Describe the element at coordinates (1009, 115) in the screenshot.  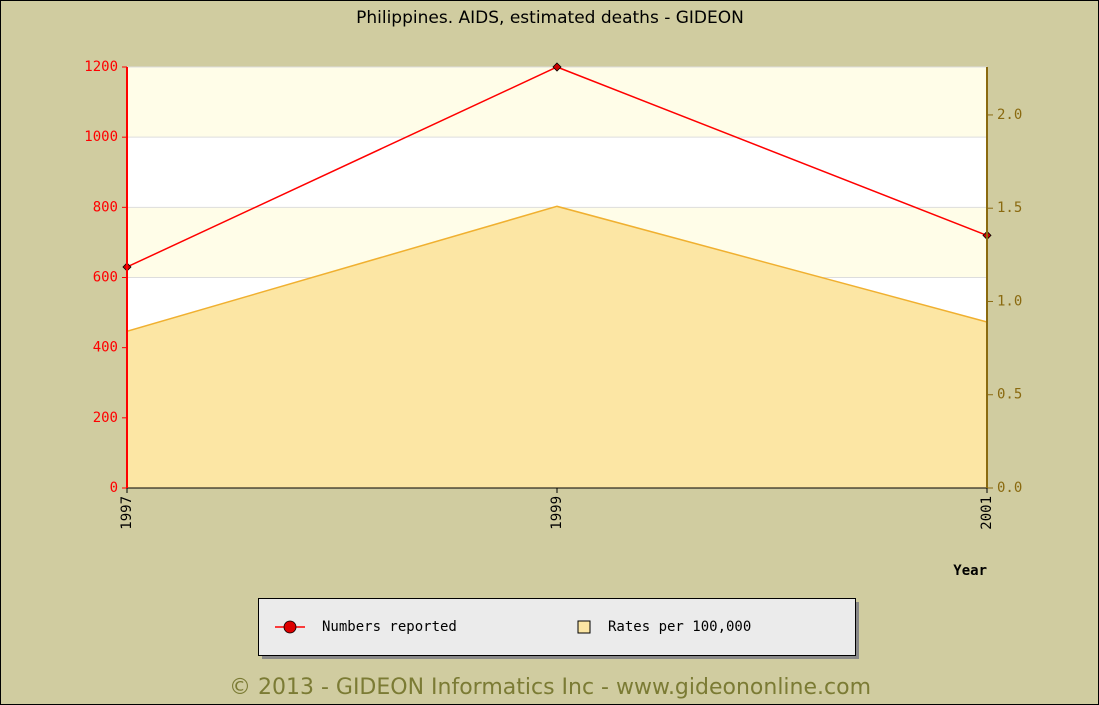
I see `y2-tick-label: 2.0` at that location.